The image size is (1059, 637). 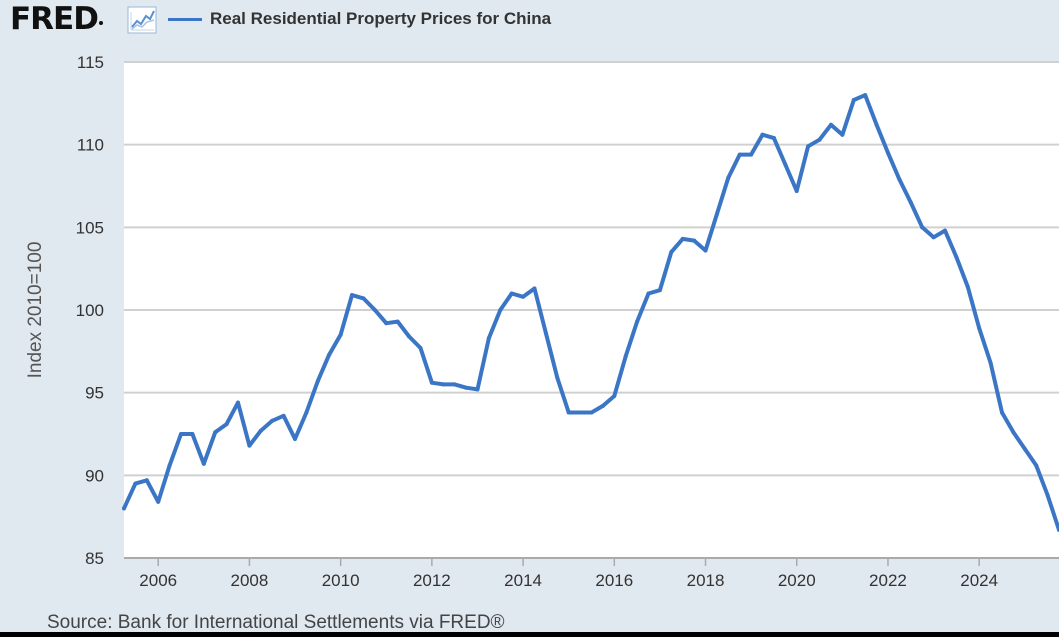 What do you see at coordinates (90, 227) in the screenshot?
I see `y-tick-label: 105` at bounding box center [90, 227].